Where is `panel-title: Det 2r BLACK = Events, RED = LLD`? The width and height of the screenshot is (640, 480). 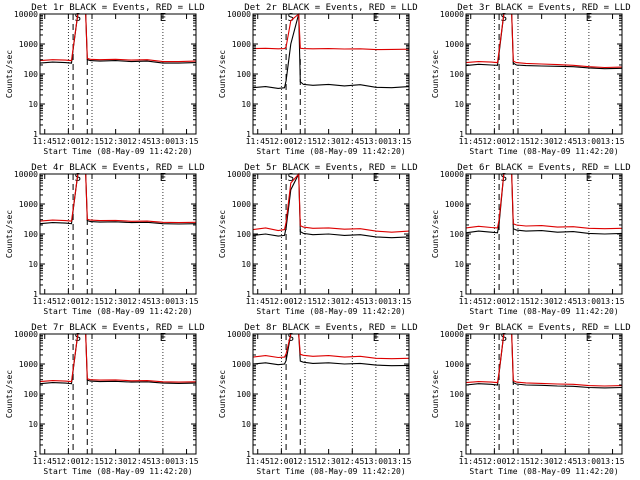
panel-title: Det 2r BLACK = Events, RED = LLD is located at coordinates (330, 8).